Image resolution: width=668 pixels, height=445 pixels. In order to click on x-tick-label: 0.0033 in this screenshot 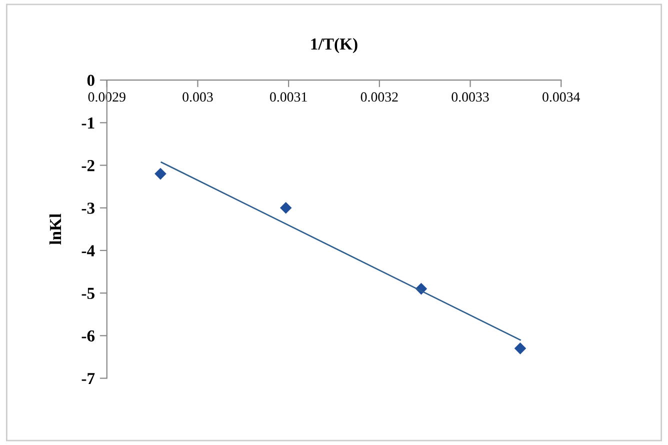, I will do `click(470, 97)`.